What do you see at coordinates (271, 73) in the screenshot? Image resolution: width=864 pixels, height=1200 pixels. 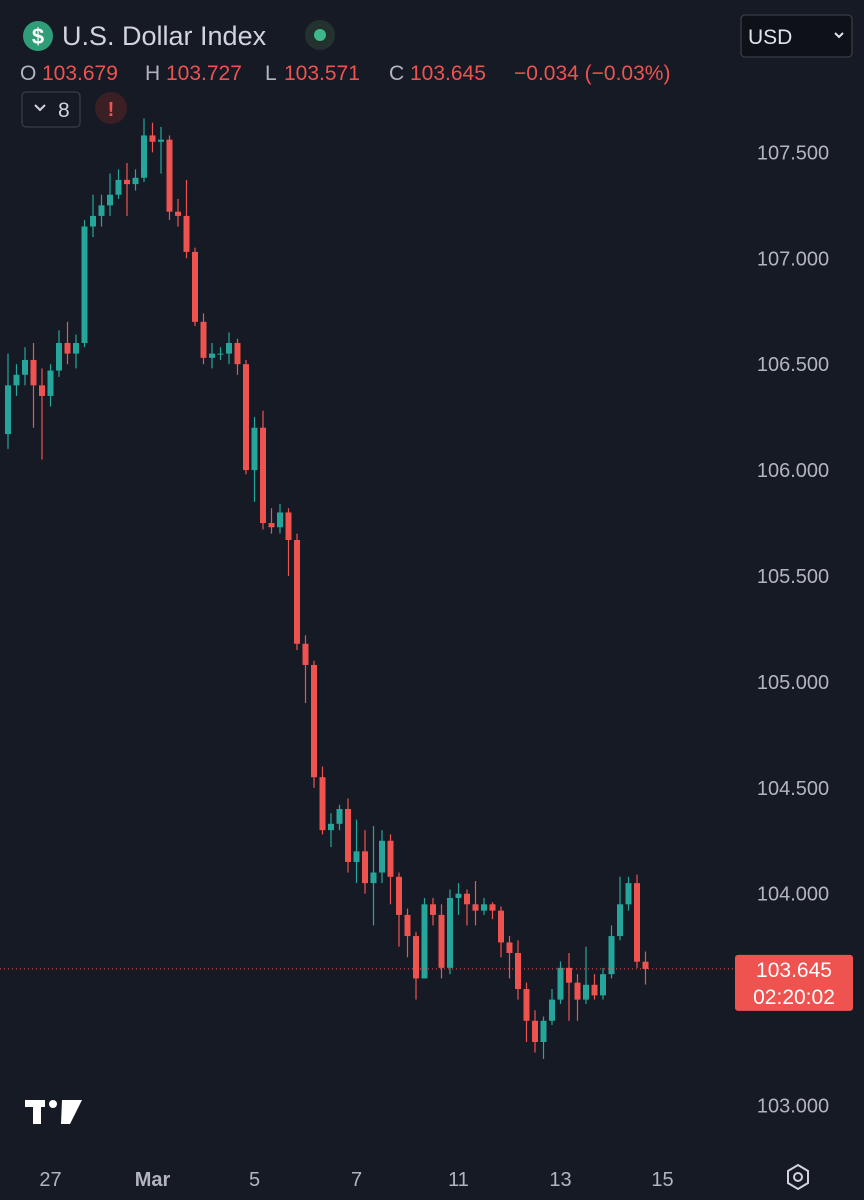 I see `ohlc-label: L` at bounding box center [271, 73].